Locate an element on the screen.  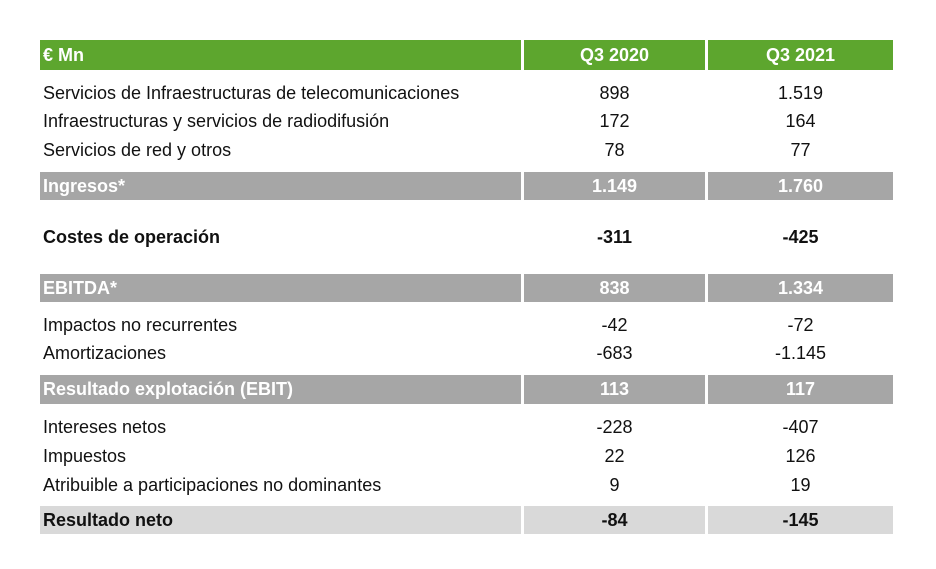
row-value: 898 is located at coordinates (614, 92).